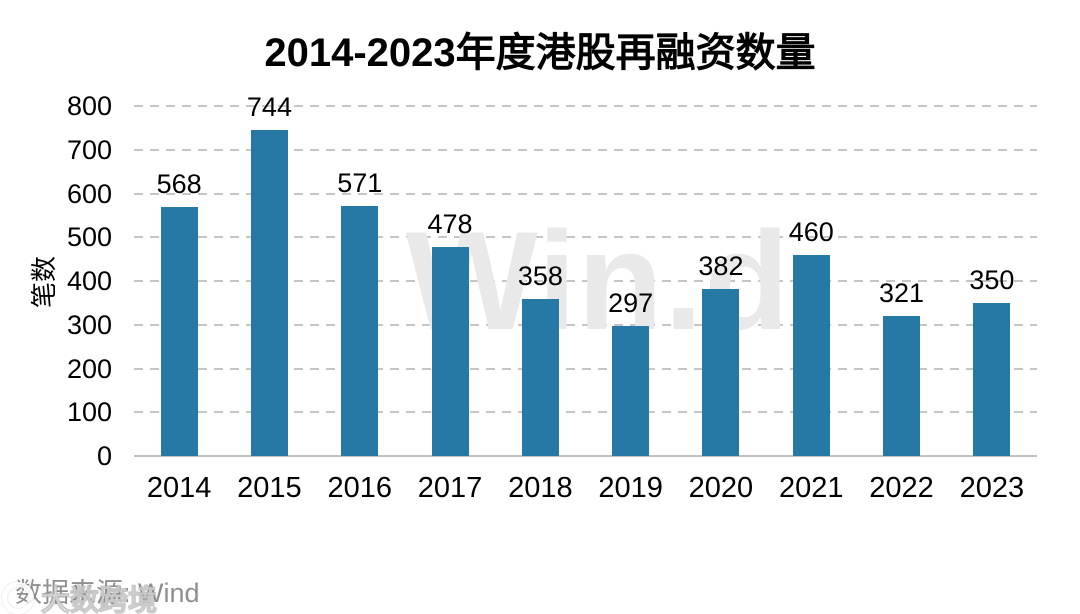 This screenshot has height=614, width=1080. I want to click on corner-watermark: 大数跨境, so click(80, 595).